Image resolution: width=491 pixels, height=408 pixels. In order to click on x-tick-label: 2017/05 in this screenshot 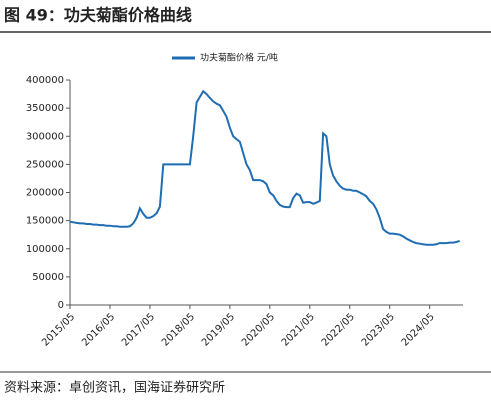, I will do `click(138, 329)`.